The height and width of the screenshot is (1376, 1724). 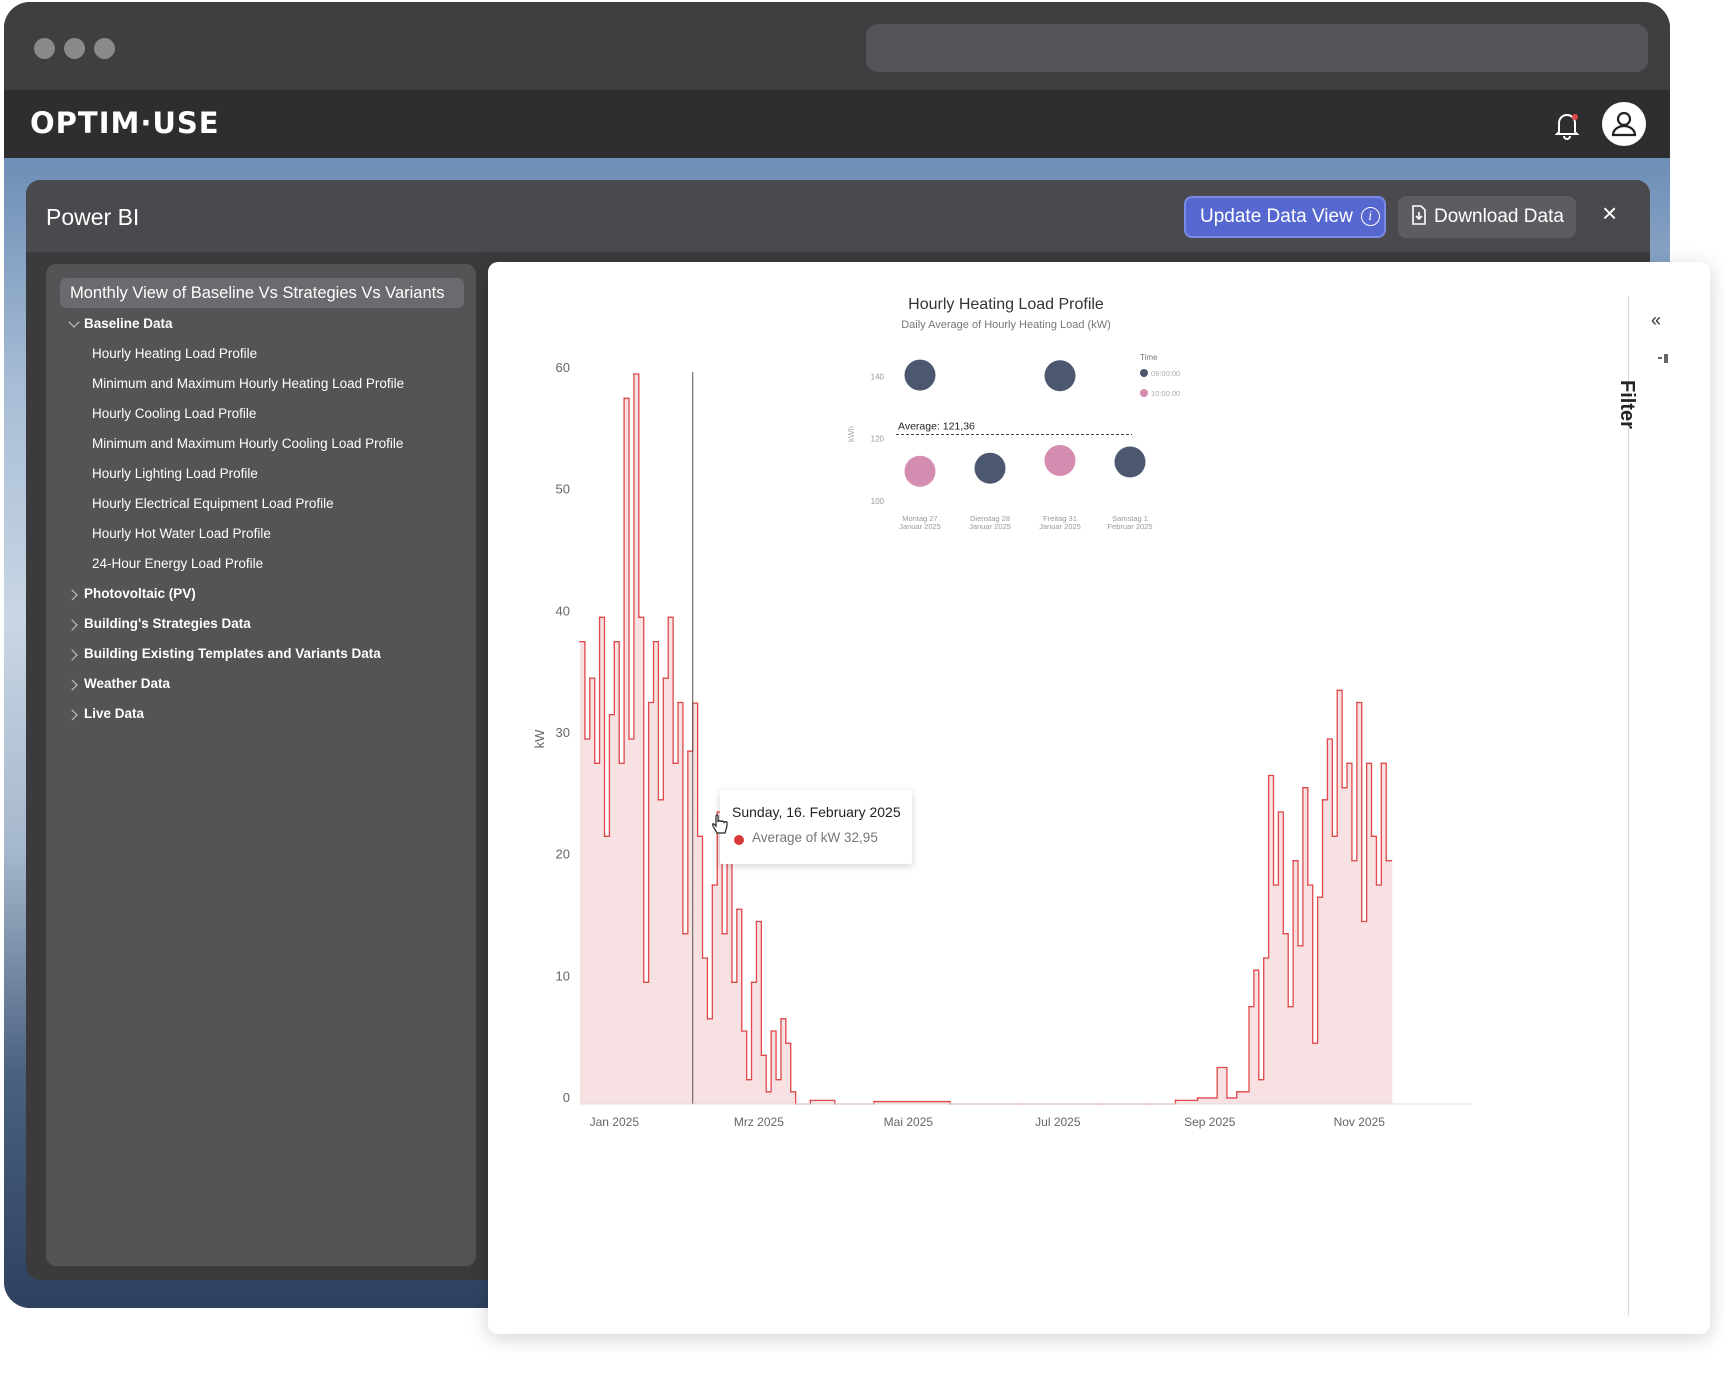 I want to click on inset-legend-title: Time, so click(x=1149, y=357).